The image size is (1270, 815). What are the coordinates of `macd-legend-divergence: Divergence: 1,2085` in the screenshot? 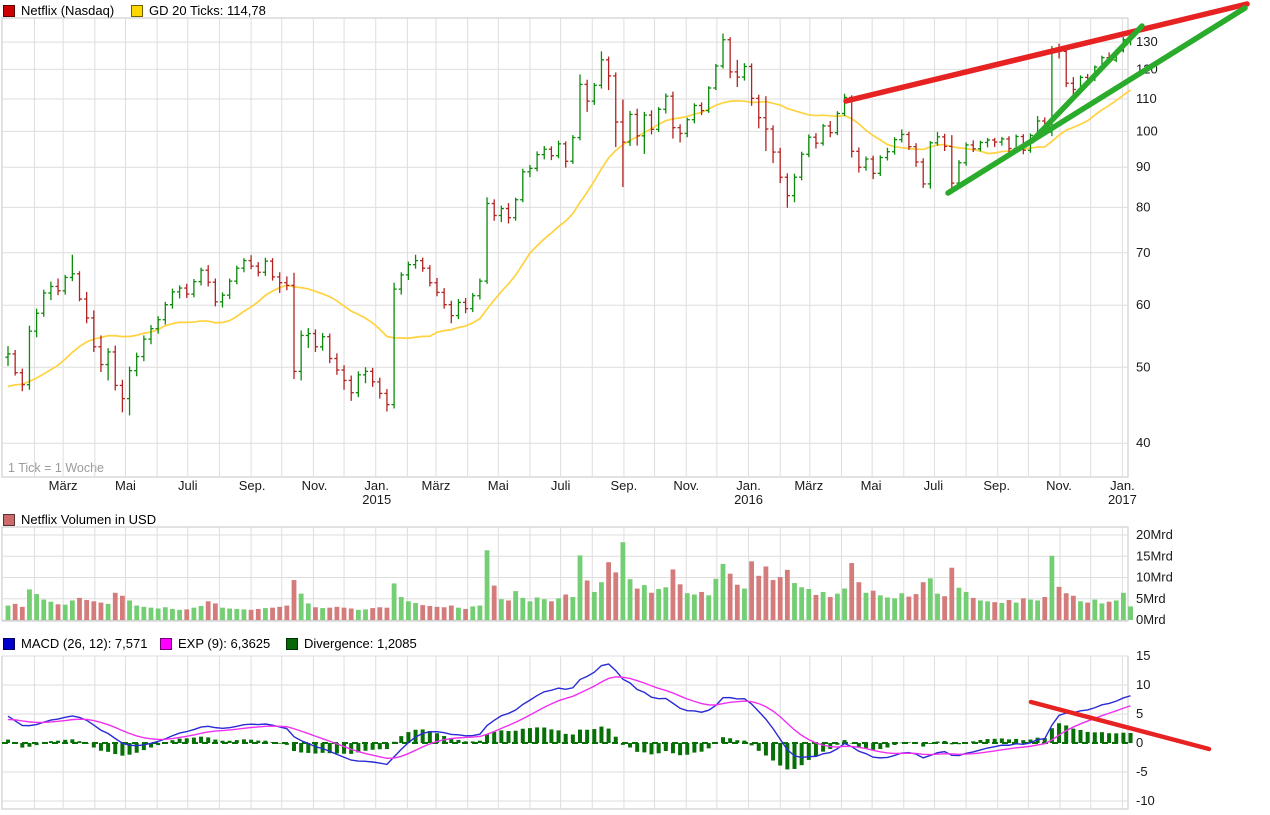 It's located at (351, 643).